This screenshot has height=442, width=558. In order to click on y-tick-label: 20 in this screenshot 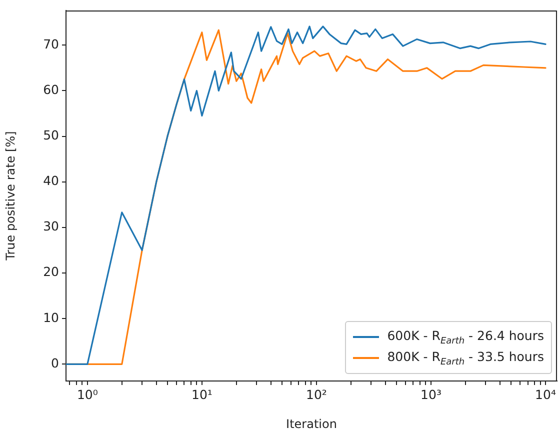, I will do `click(51, 272)`.